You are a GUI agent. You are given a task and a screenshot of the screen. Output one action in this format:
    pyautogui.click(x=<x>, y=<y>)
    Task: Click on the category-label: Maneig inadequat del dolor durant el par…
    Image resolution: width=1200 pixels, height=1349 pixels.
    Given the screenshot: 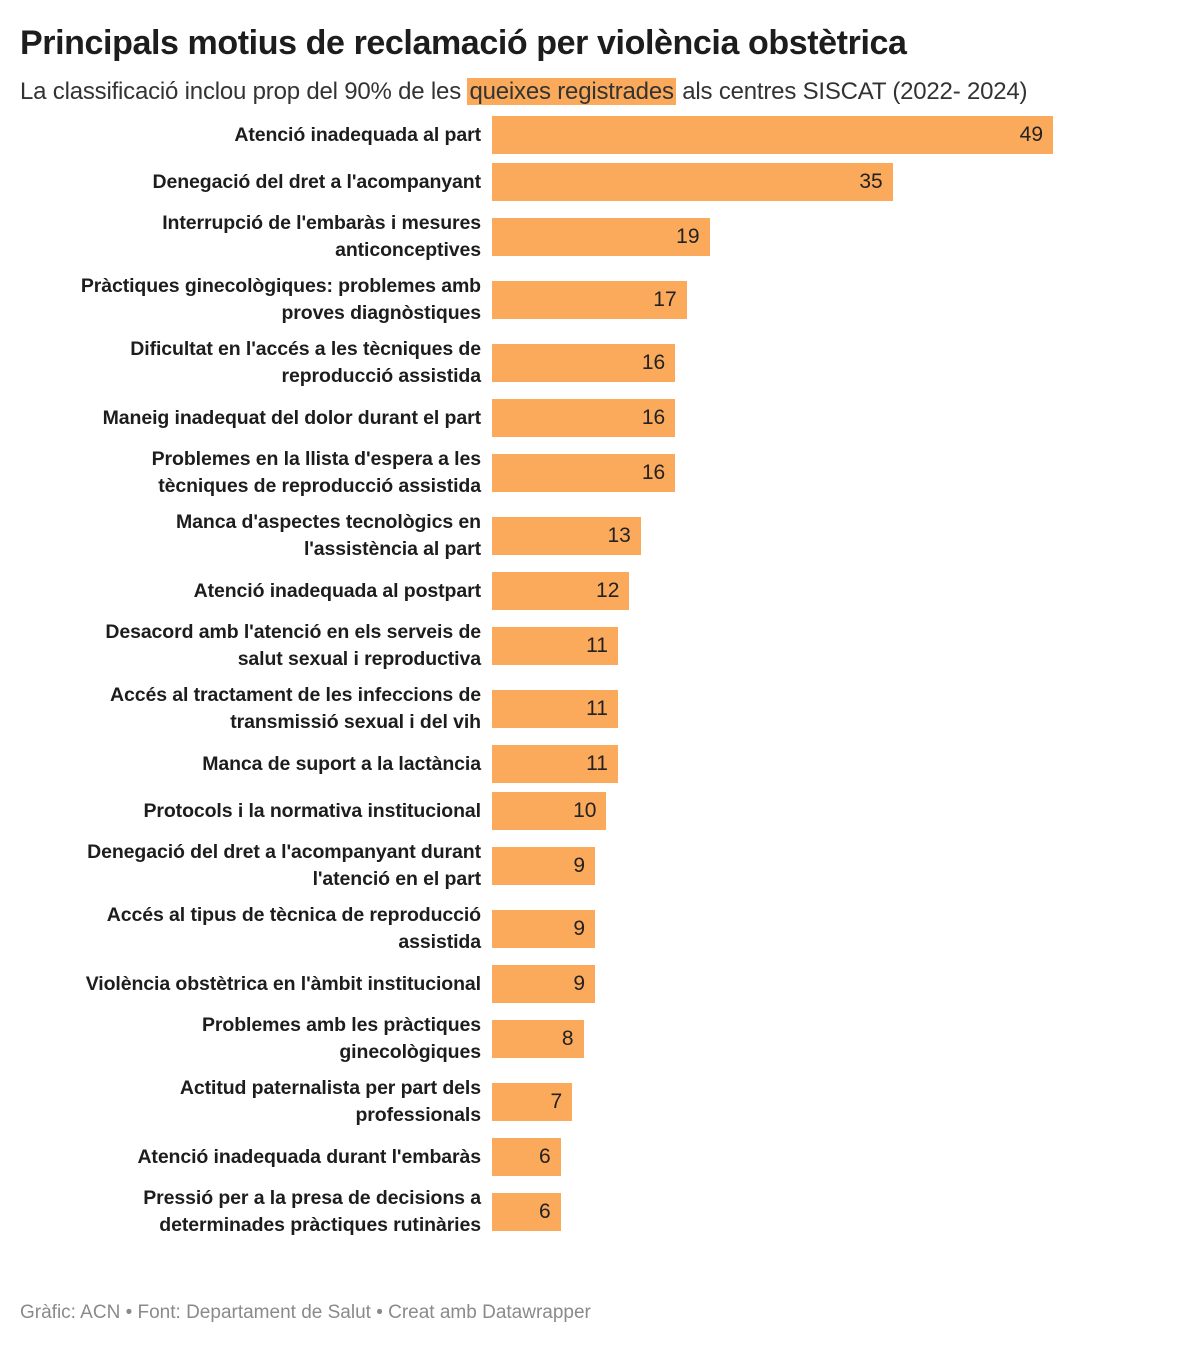 What is the action you would take?
    pyautogui.click(x=256, y=418)
    